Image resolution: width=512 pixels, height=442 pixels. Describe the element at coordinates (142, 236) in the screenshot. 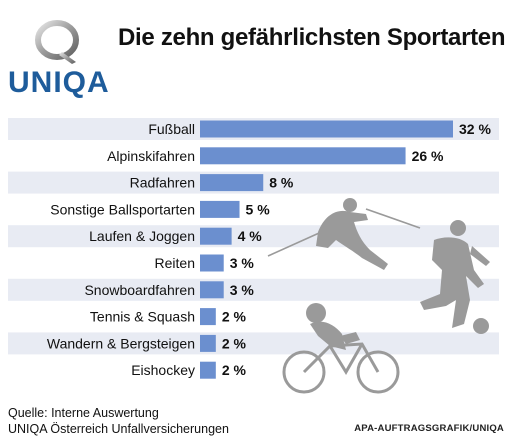

I see `category-label: Laufen & Joggen` at that location.